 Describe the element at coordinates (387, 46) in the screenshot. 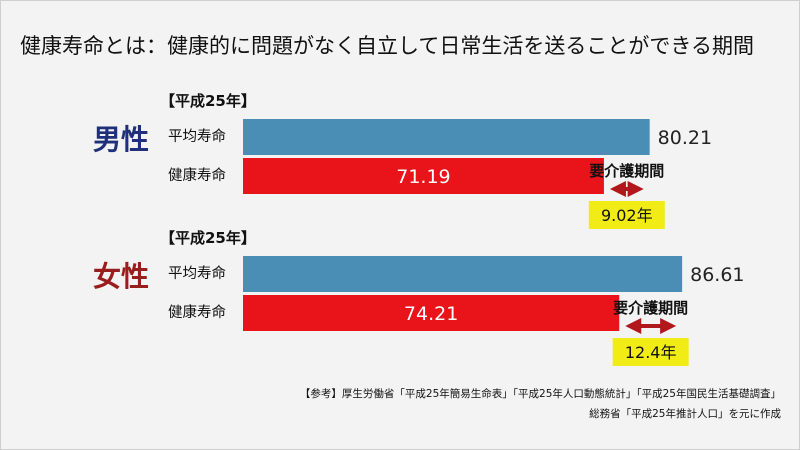

I see `chart-title: 健康寿命とは：健康的に問題がなく自立して日常生活を送ることができる期間` at that location.